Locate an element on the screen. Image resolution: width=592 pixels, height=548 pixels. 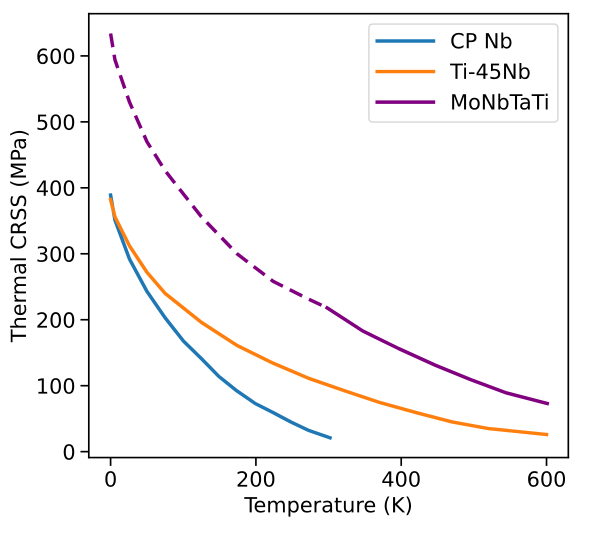
y-tick-label: 500 is located at coordinates (55, 122).